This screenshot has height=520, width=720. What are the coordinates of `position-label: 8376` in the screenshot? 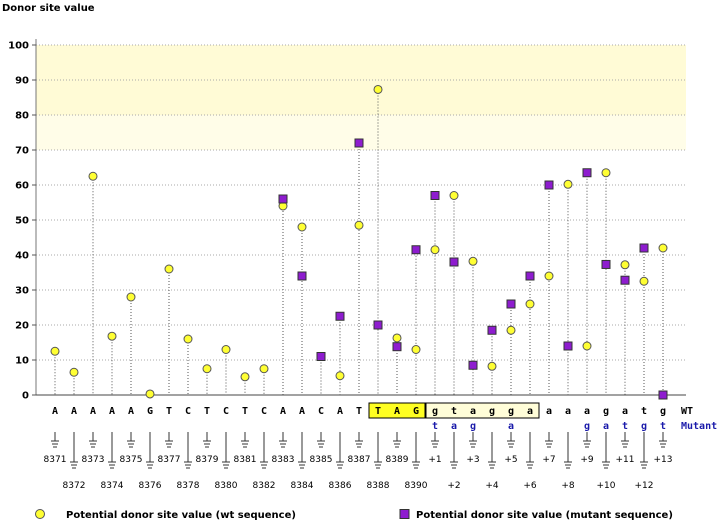 It's located at (150, 486).